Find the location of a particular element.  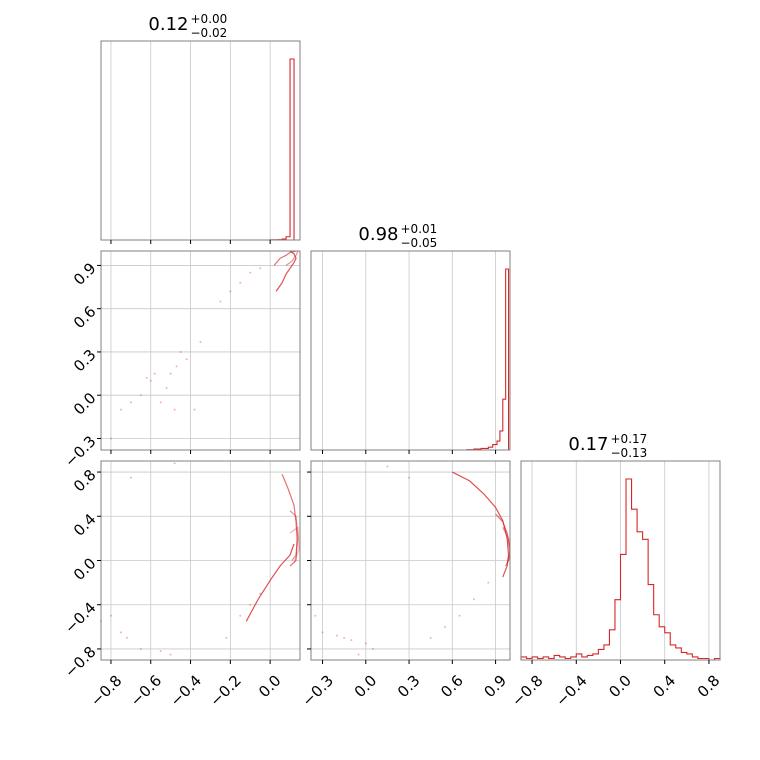

panel-0-0: 0.12 +0.00−0.02 is located at coordinates (200, 128).